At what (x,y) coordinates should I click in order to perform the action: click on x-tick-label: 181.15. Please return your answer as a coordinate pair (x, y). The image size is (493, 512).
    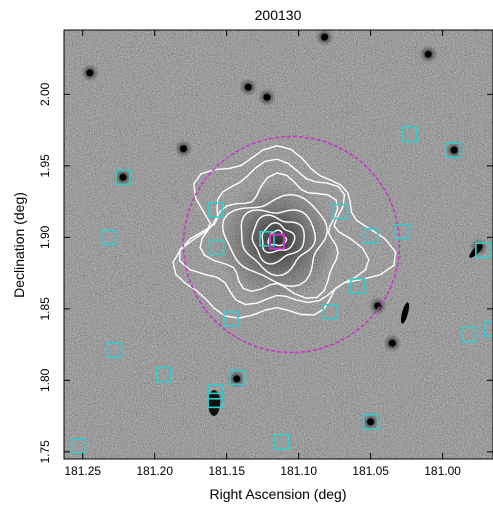
    Looking at the image, I should click on (226, 471).